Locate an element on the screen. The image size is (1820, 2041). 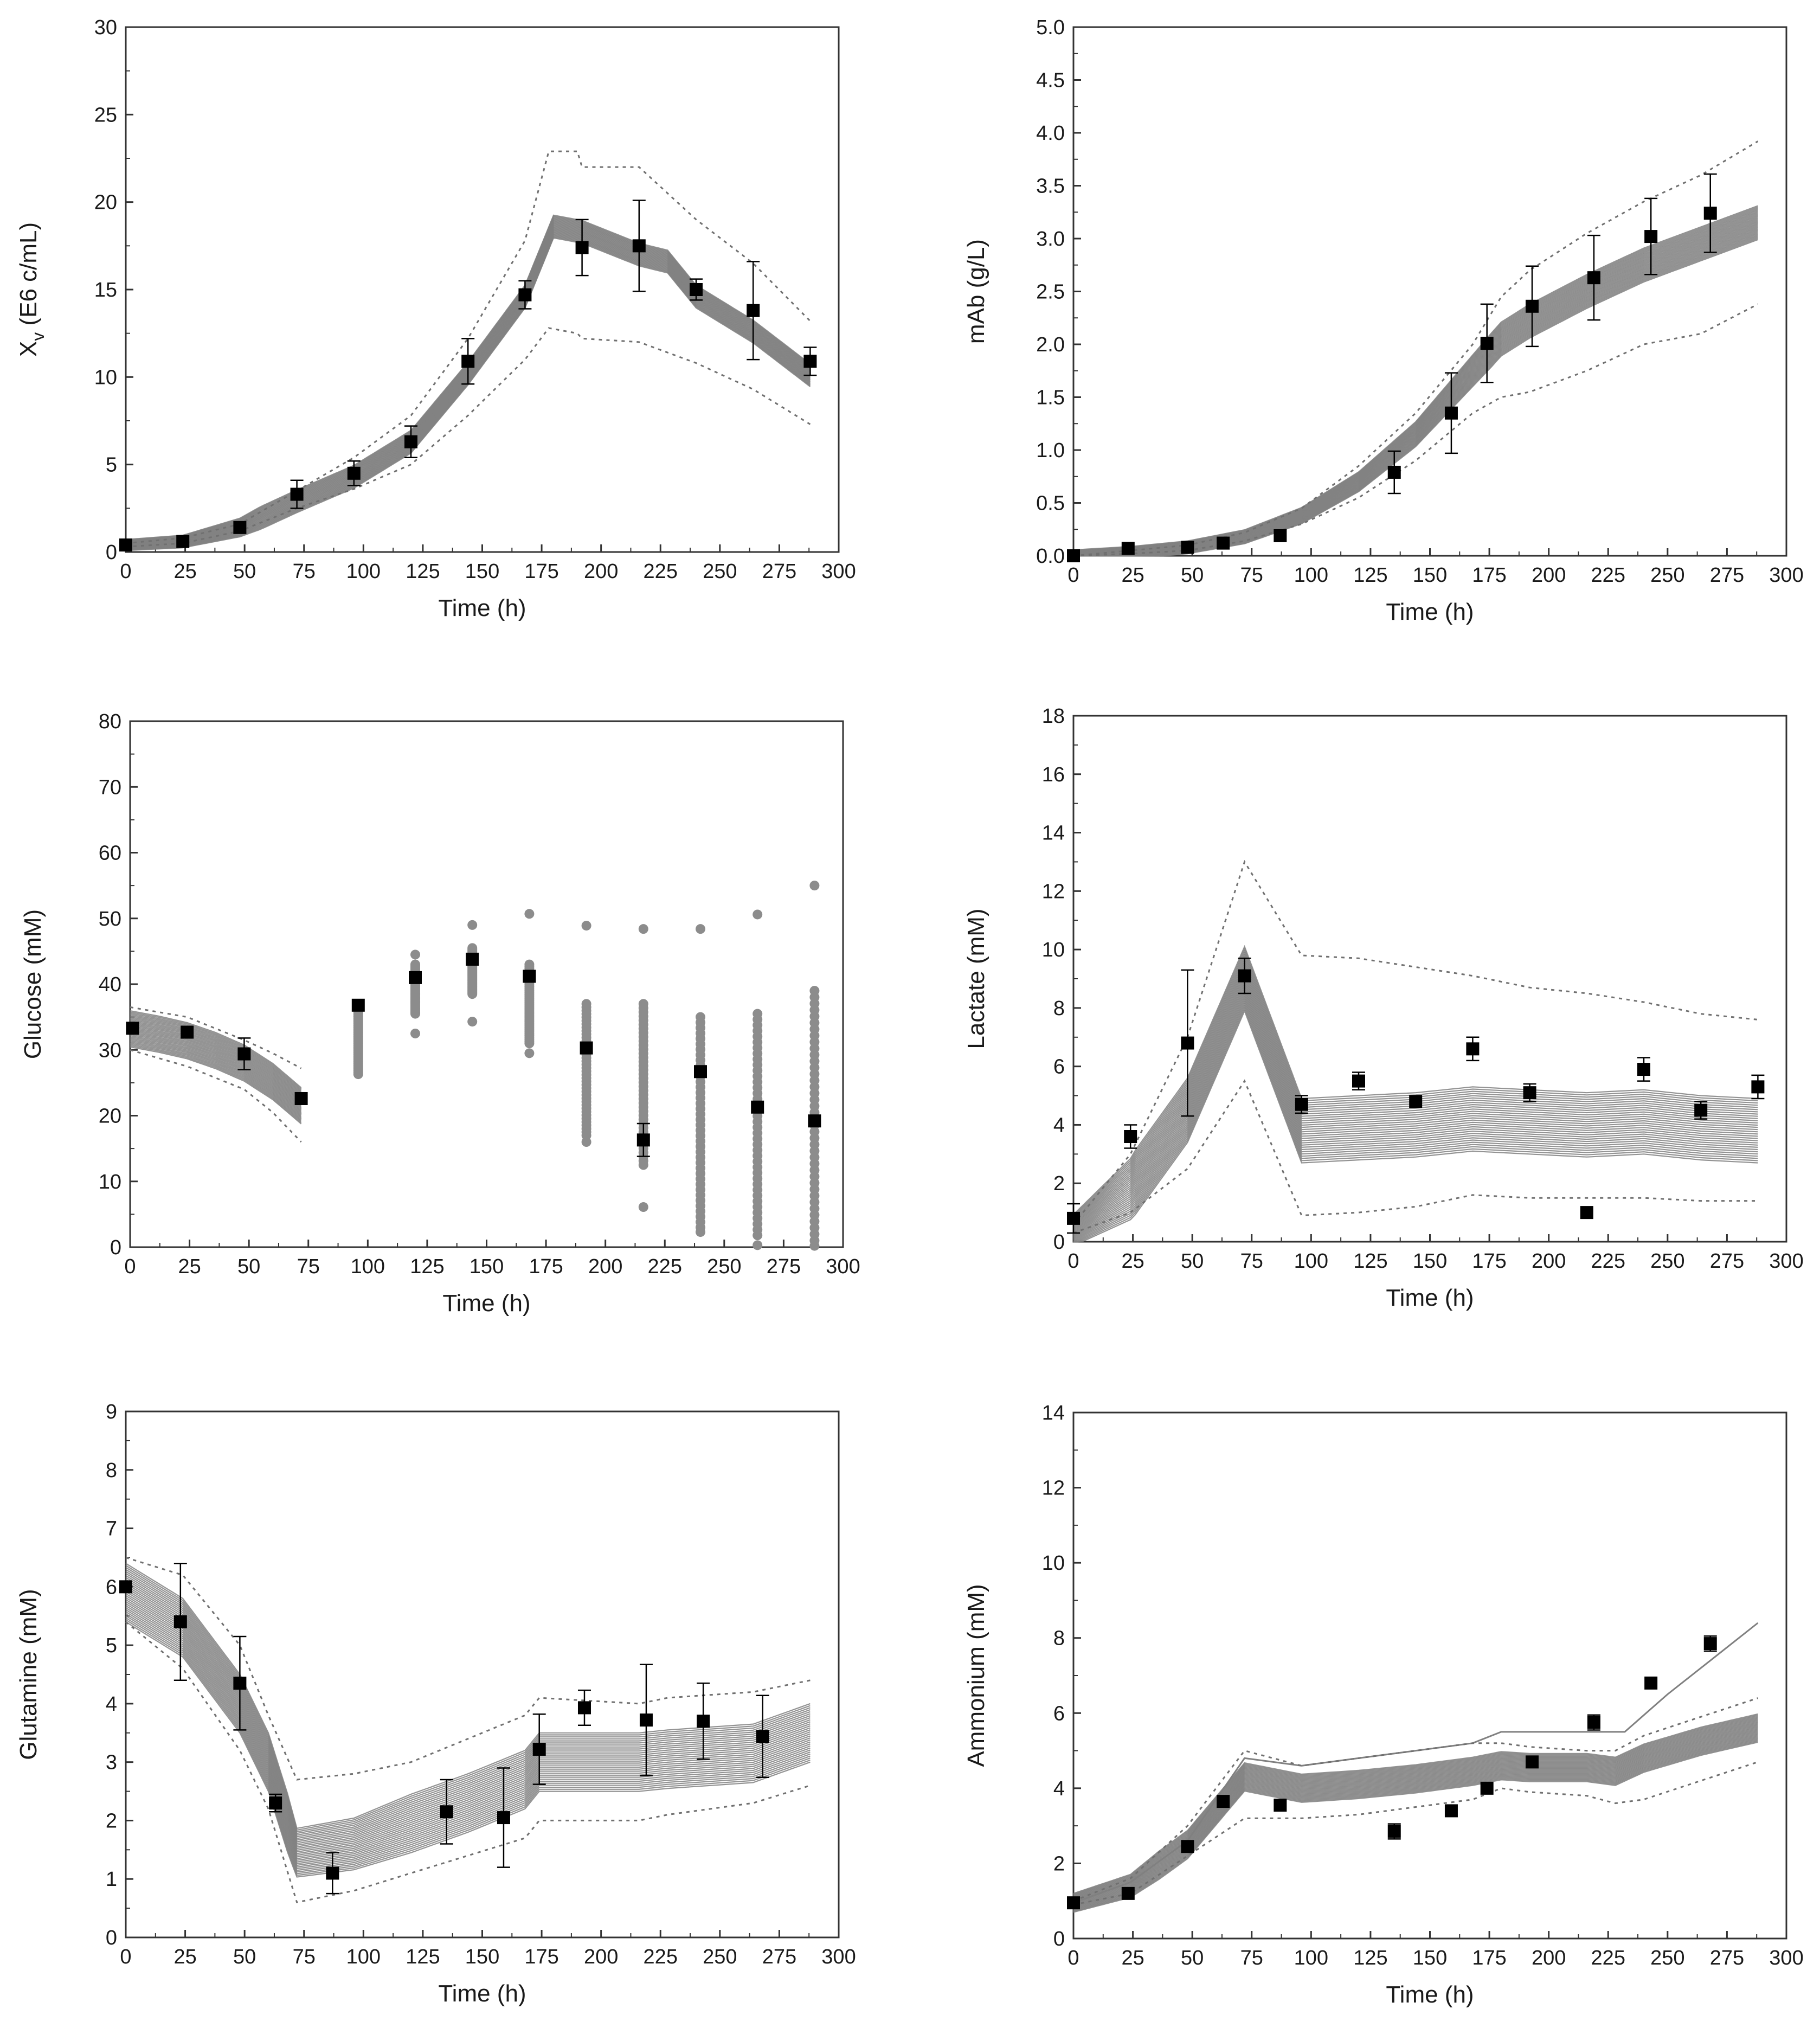
y-tick-label: 30 is located at coordinates (105, 27).